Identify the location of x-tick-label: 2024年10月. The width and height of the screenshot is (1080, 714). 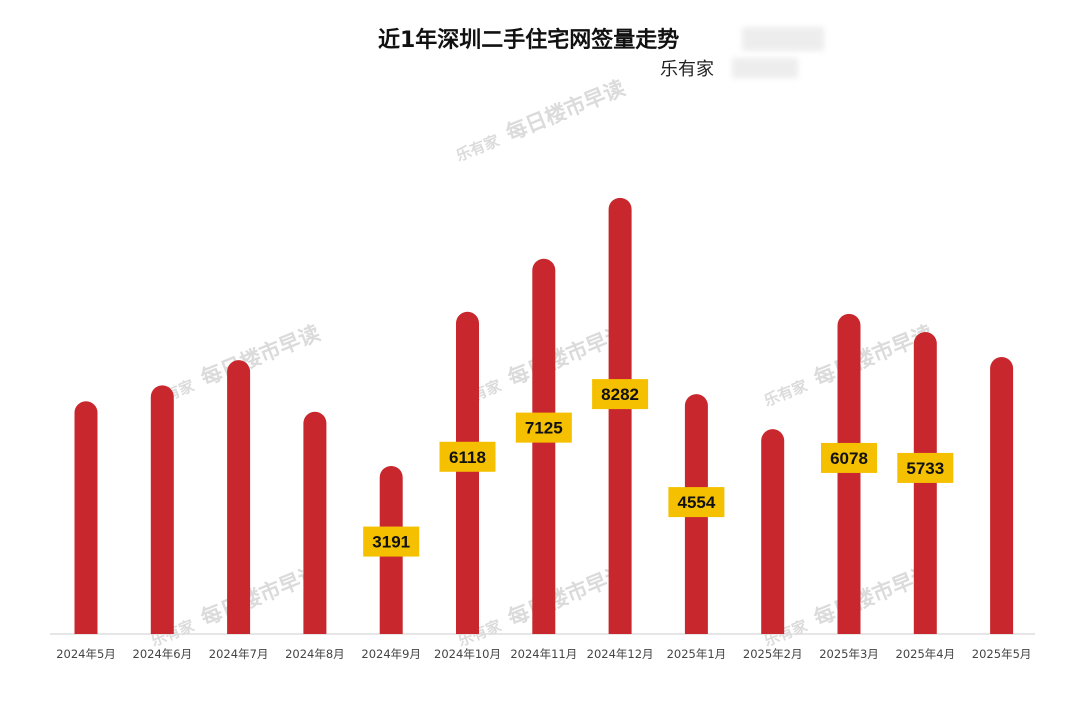
(467, 654).